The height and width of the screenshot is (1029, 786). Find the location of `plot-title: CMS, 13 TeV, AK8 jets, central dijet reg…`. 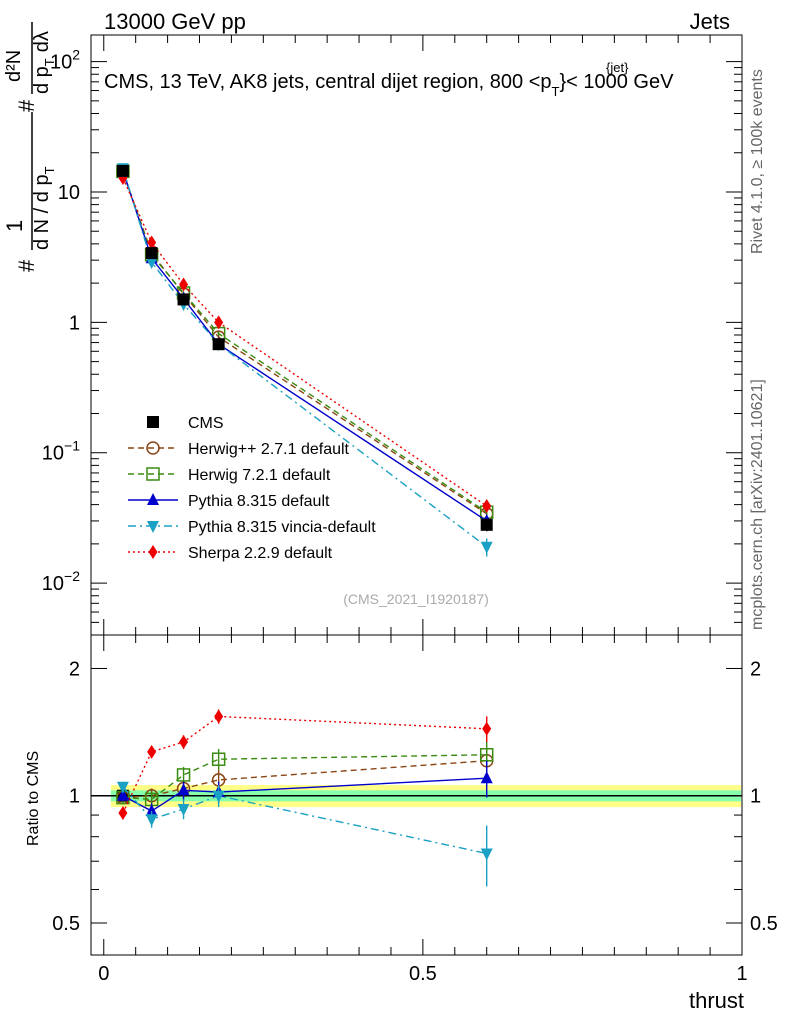

plot-title: CMS, 13 TeV, AK8 jets, central dijet reg… is located at coordinates (389, 85).